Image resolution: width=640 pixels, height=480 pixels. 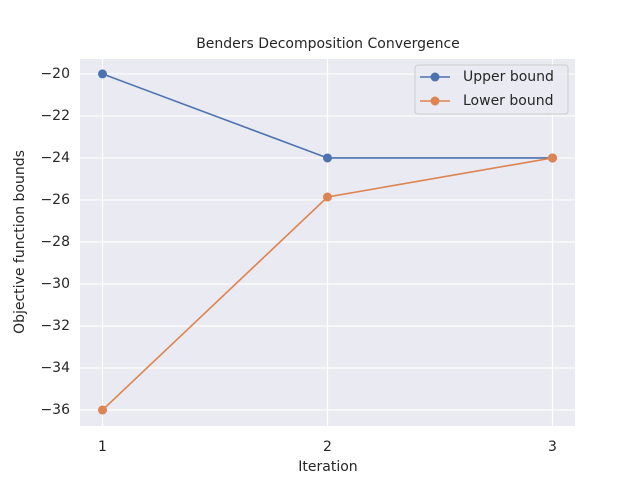 What do you see at coordinates (55, 200) in the screenshot?
I see `y-tick-label: −26` at bounding box center [55, 200].